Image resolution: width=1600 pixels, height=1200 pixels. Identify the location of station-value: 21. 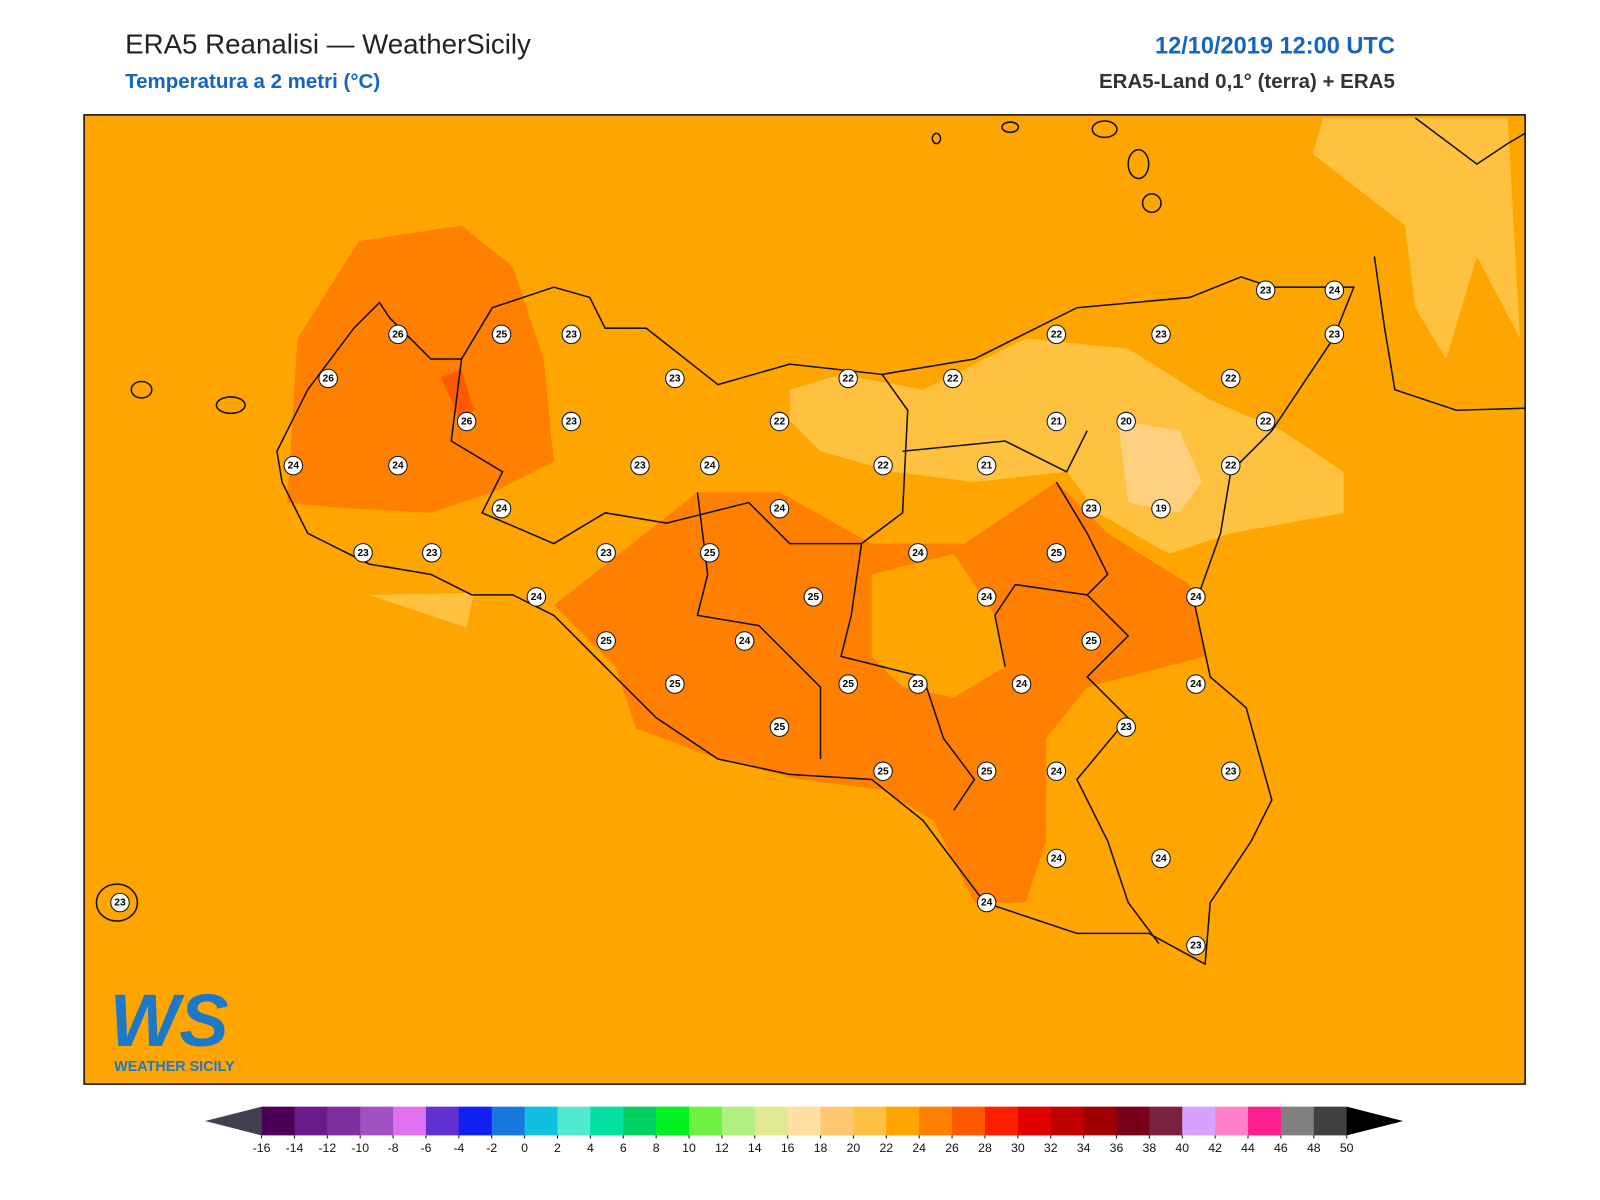
(1057, 422).